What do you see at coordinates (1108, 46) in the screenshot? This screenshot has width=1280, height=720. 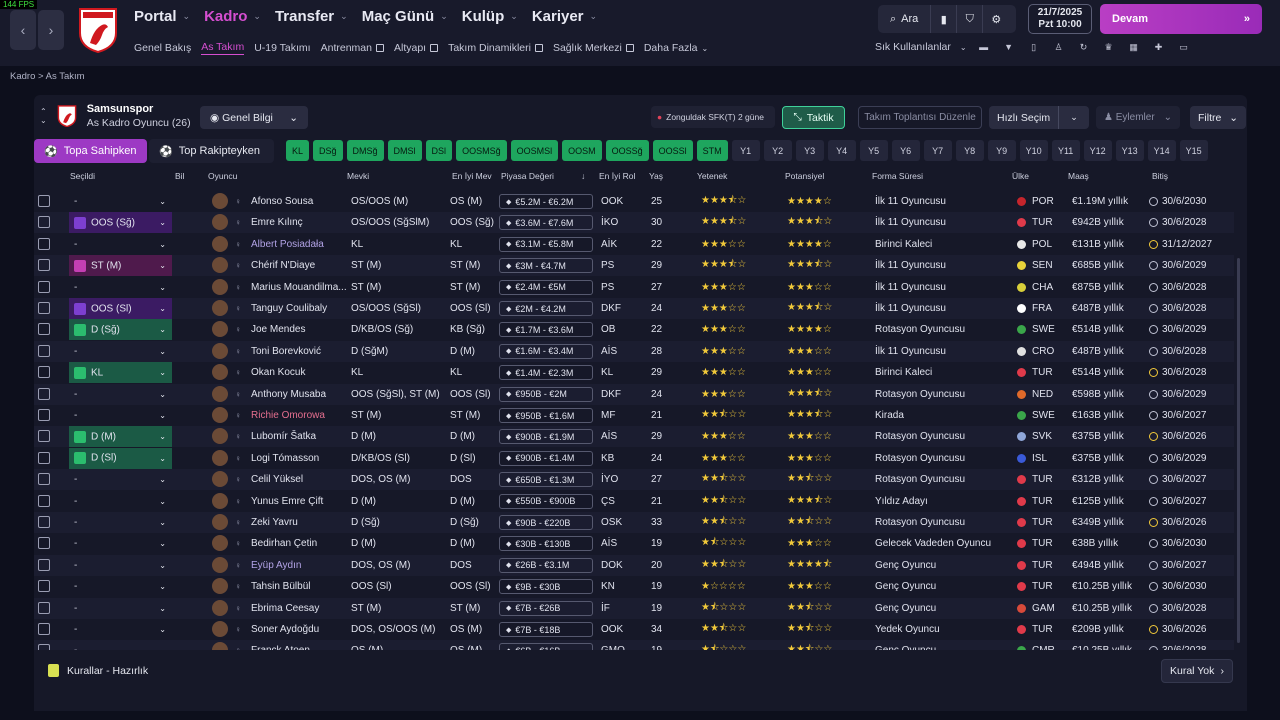 I see `trophy-icon: ♛` at bounding box center [1108, 46].